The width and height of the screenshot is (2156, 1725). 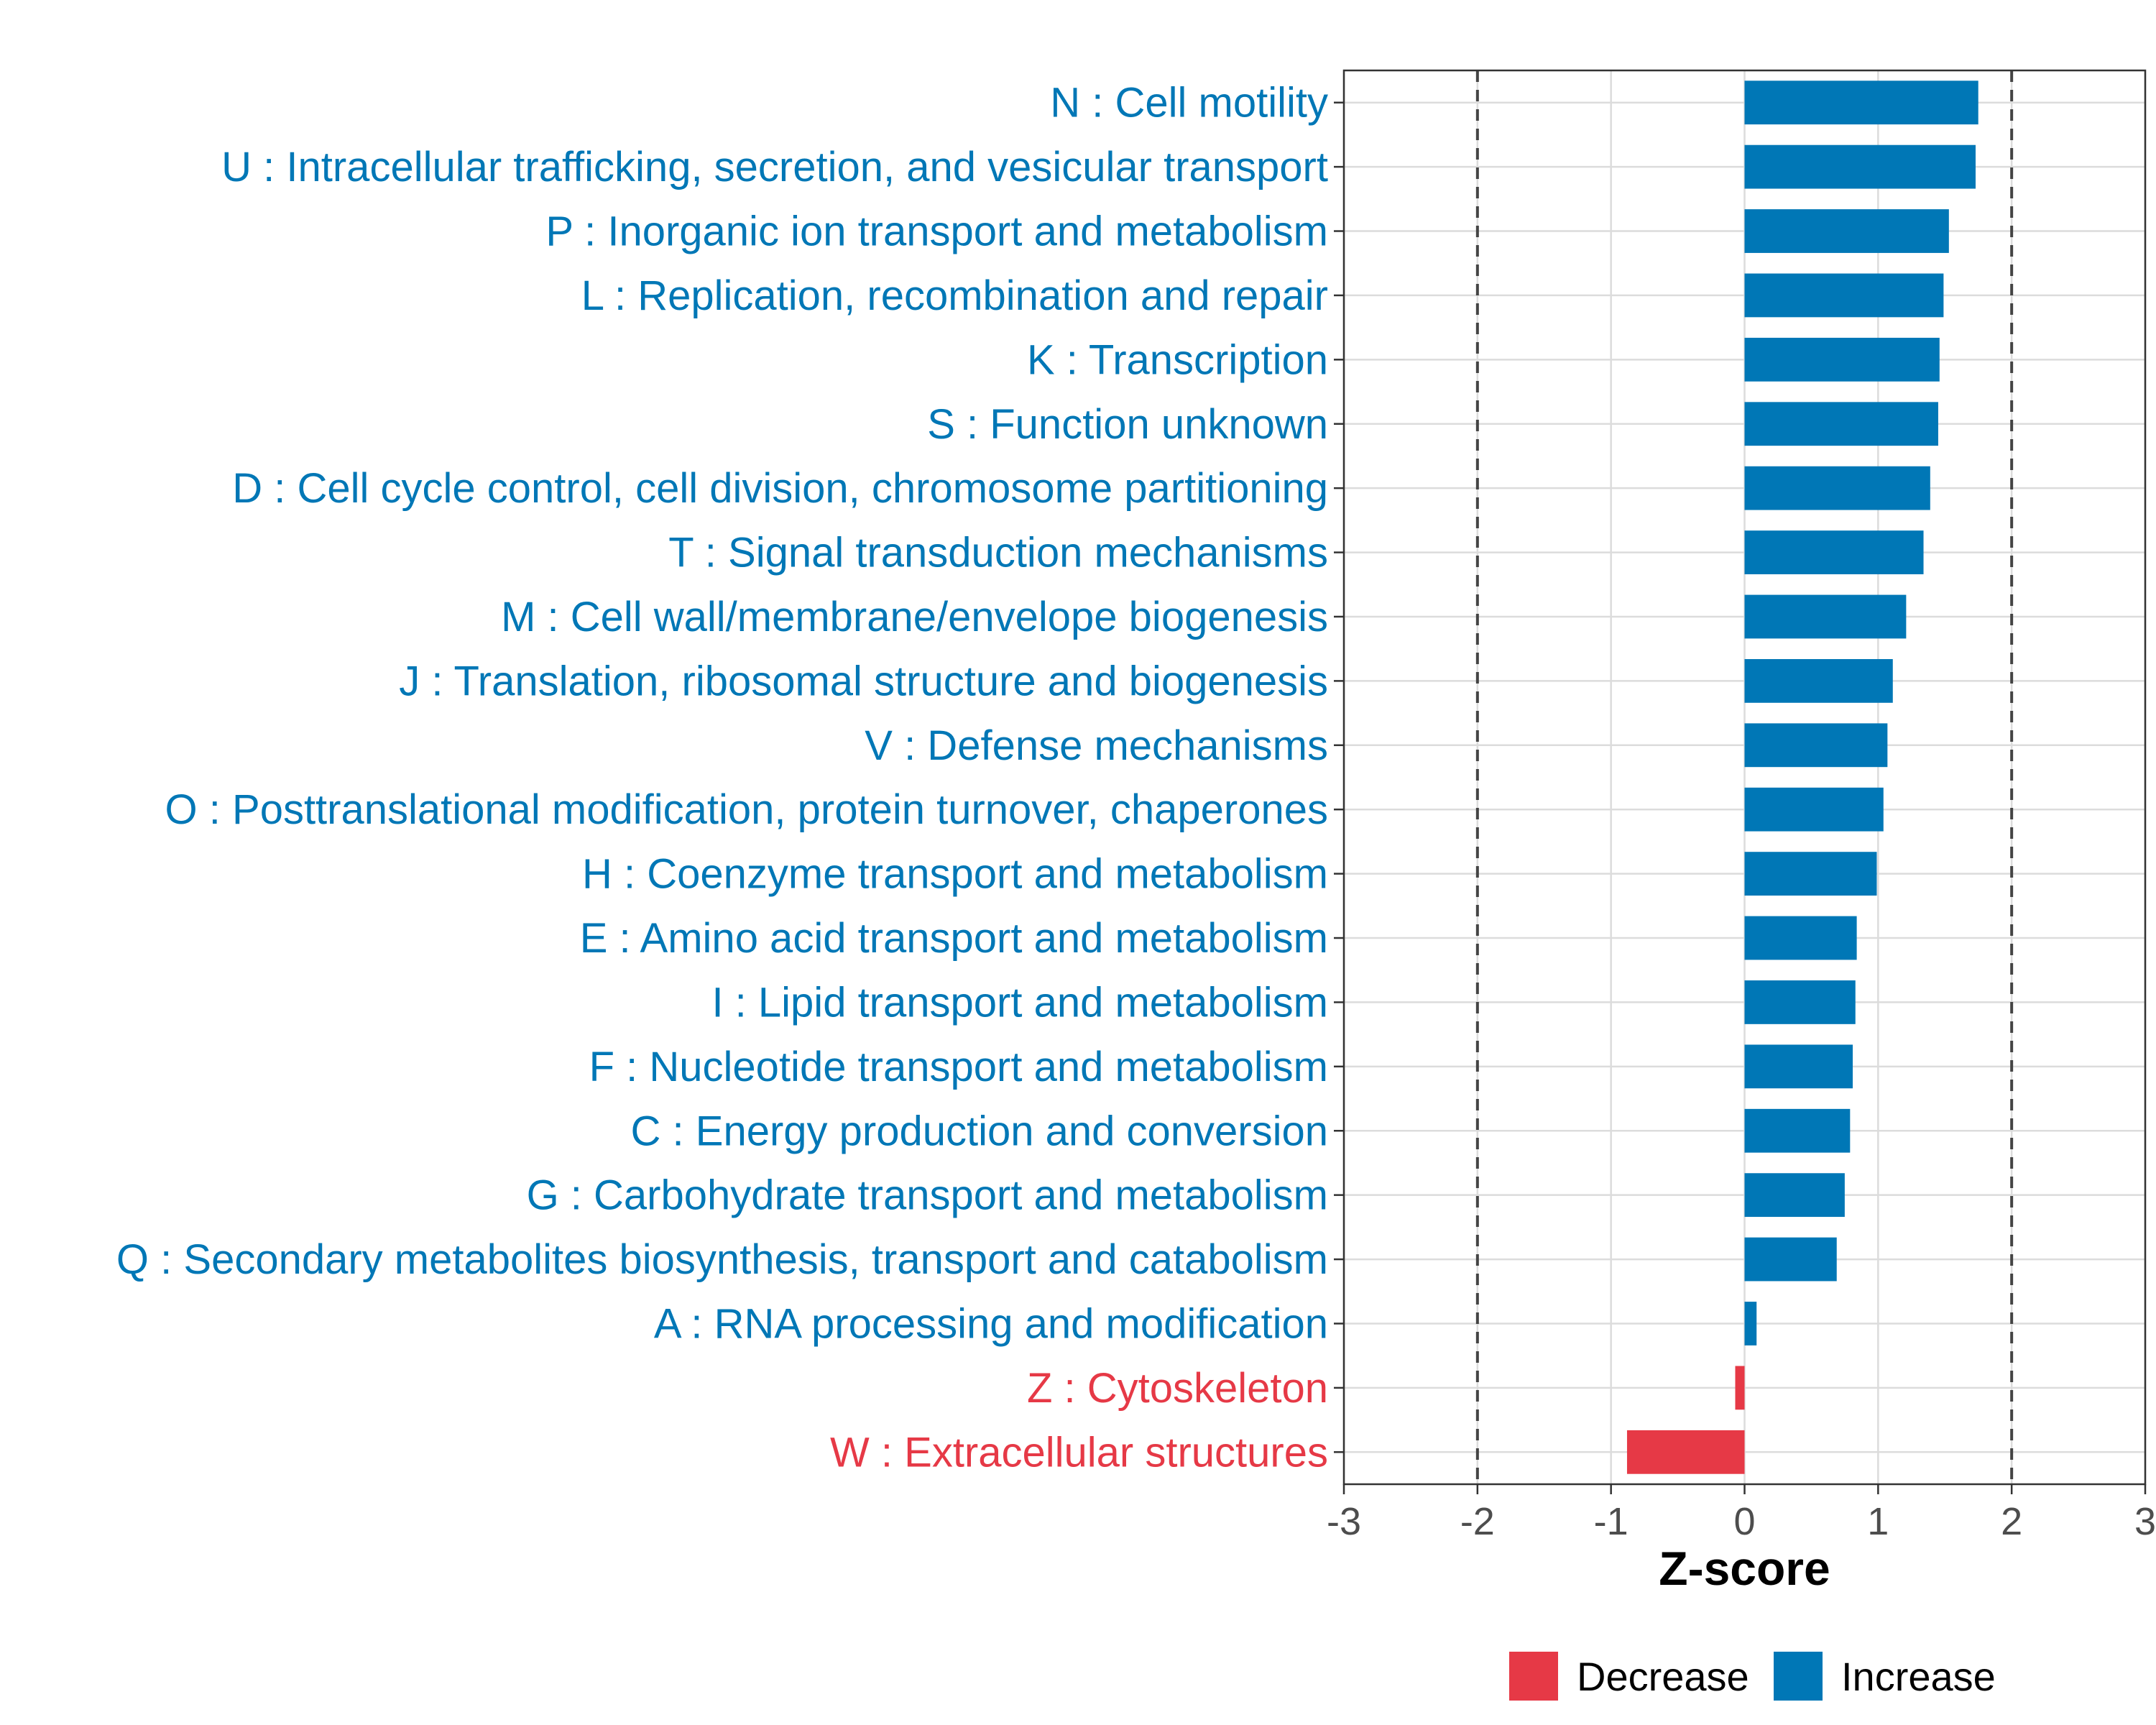 I want to click on y-tick-label: E : Amino acid transport and metabolism, so click(x=954, y=938).